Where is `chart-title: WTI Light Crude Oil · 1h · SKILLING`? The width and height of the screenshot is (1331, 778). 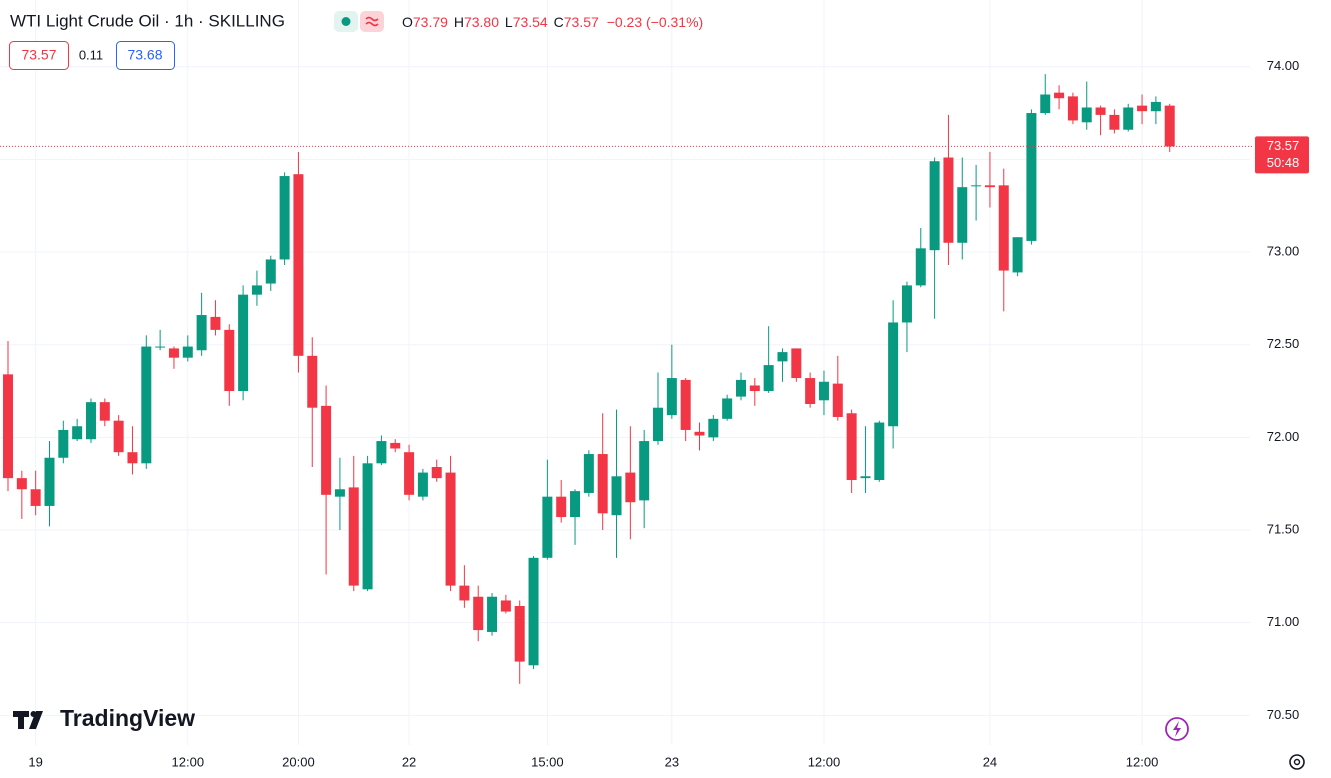
chart-title: WTI Light Crude Oil · 1h · SKILLING is located at coordinates (147, 20).